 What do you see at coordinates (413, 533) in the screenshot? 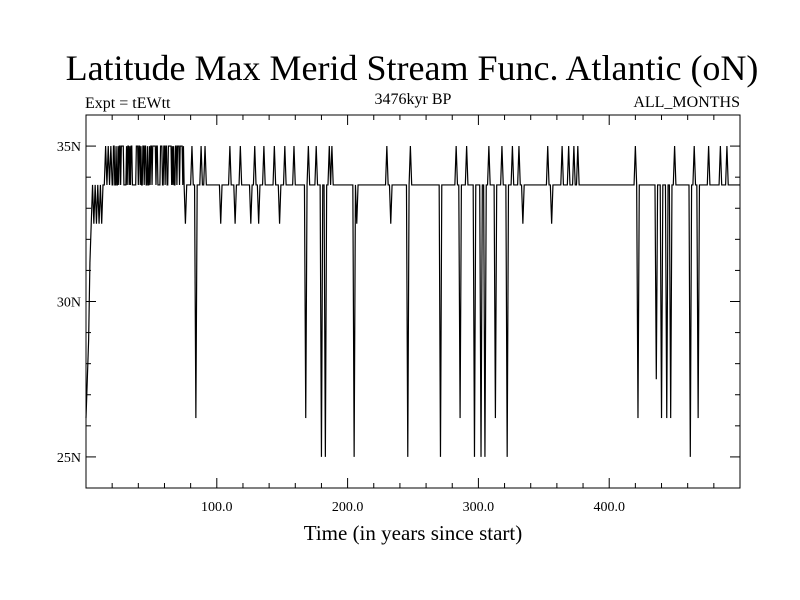
I see `x-axis-label: Time (in years since start)` at bounding box center [413, 533].